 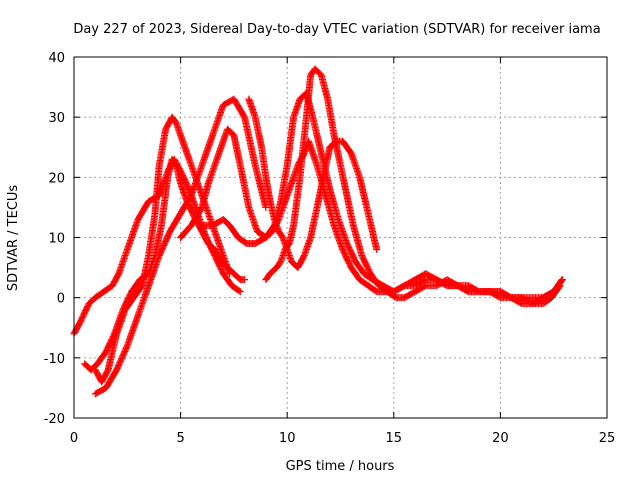 What do you see at coordinates (56, 178) in the screenshot?
I see `y-tick-label: 20` at bounding box center [56, 178].